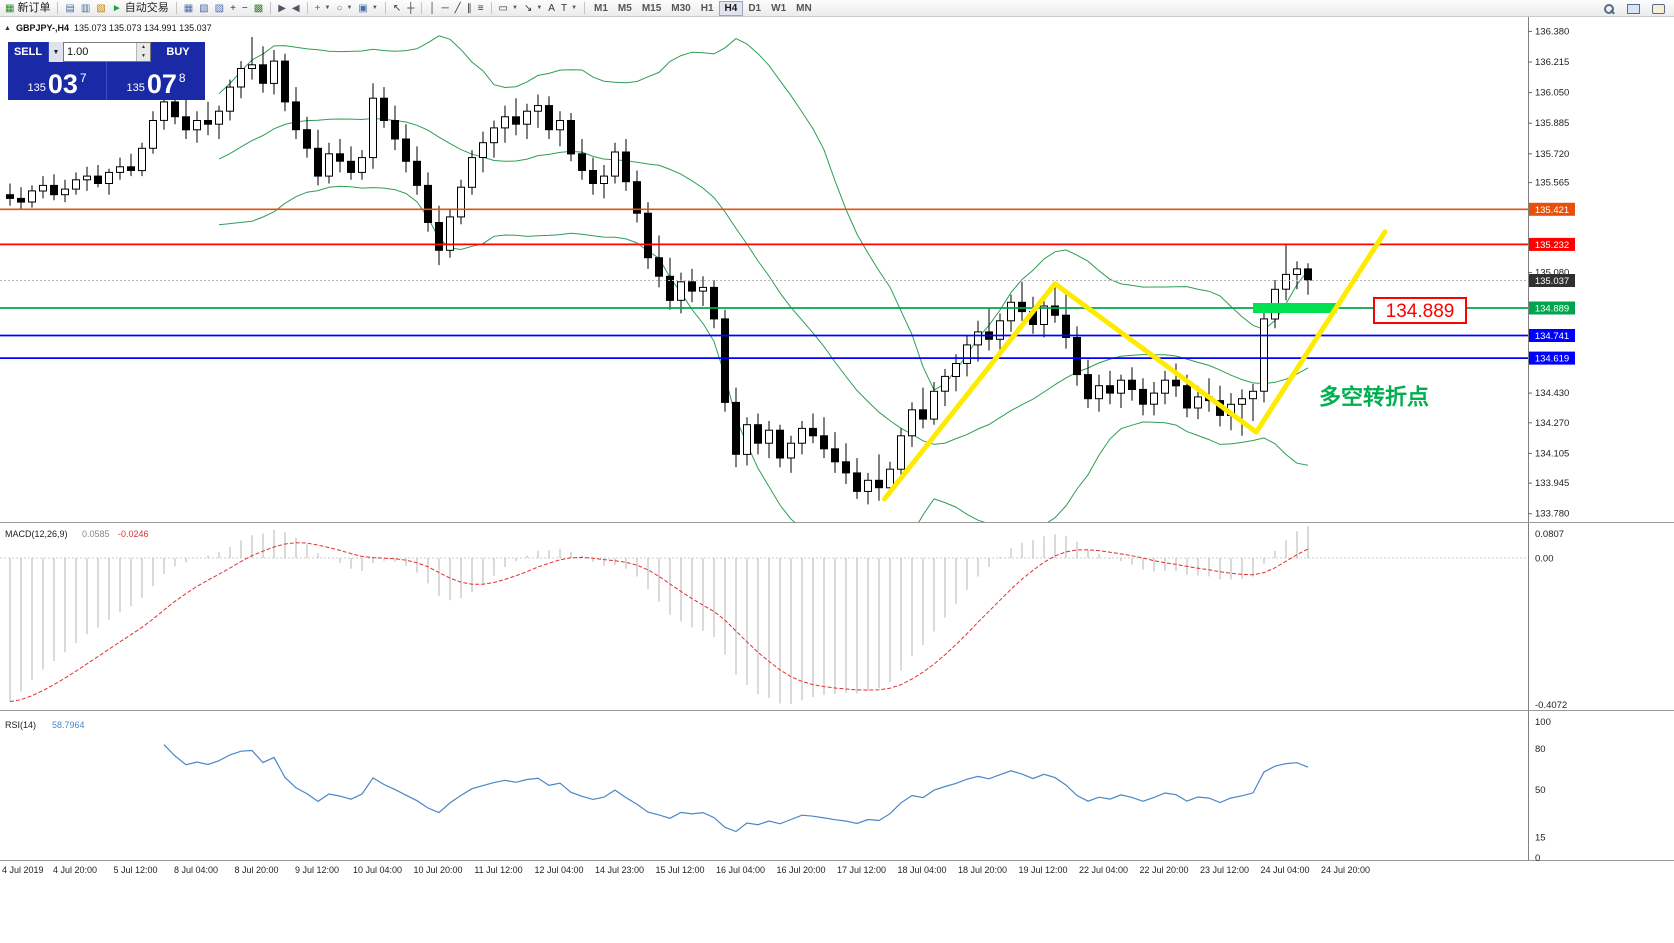 This screenshot has width=1674, height=943. Describe the element at coordinates (804, 8) in the screenshot. I see `timeframe-mn-button: MN` at that location.